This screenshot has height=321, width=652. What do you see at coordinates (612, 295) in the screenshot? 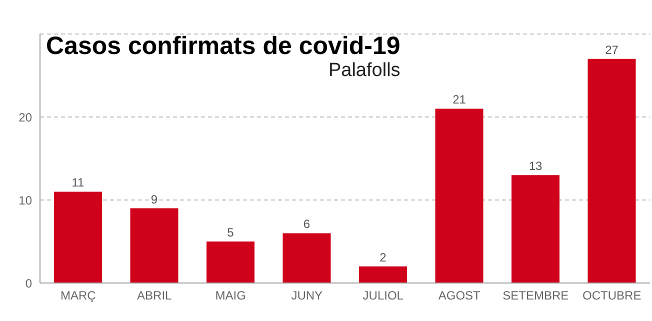
I see `x-tick-label: OCTUBRE` at bounding box center [612, 295].